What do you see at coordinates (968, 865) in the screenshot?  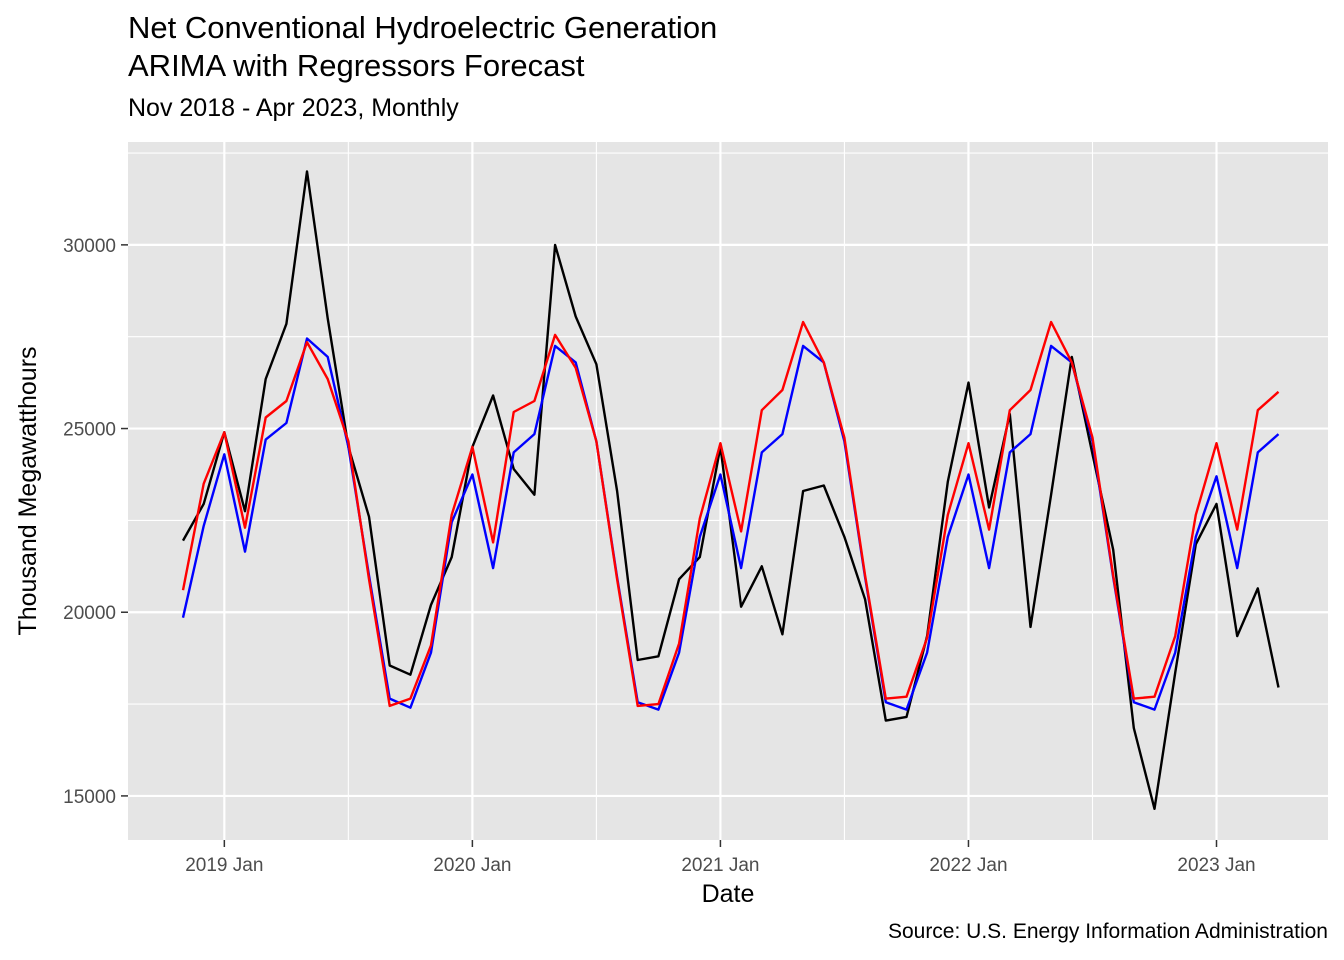 I see `x-tick-label: 2022 Jan` at bounding box center [968, 865].